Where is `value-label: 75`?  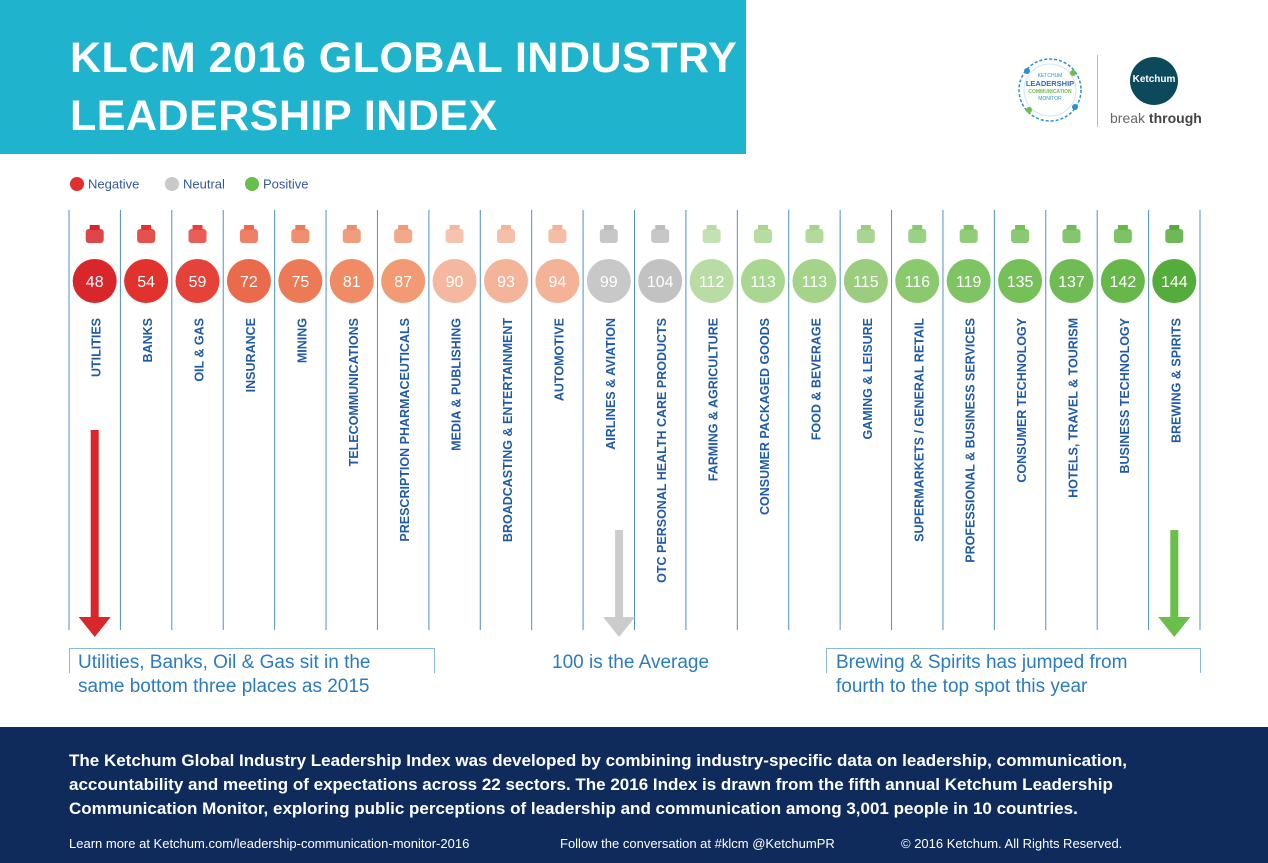 value-label: 75 is located at coordinates (300, 282).